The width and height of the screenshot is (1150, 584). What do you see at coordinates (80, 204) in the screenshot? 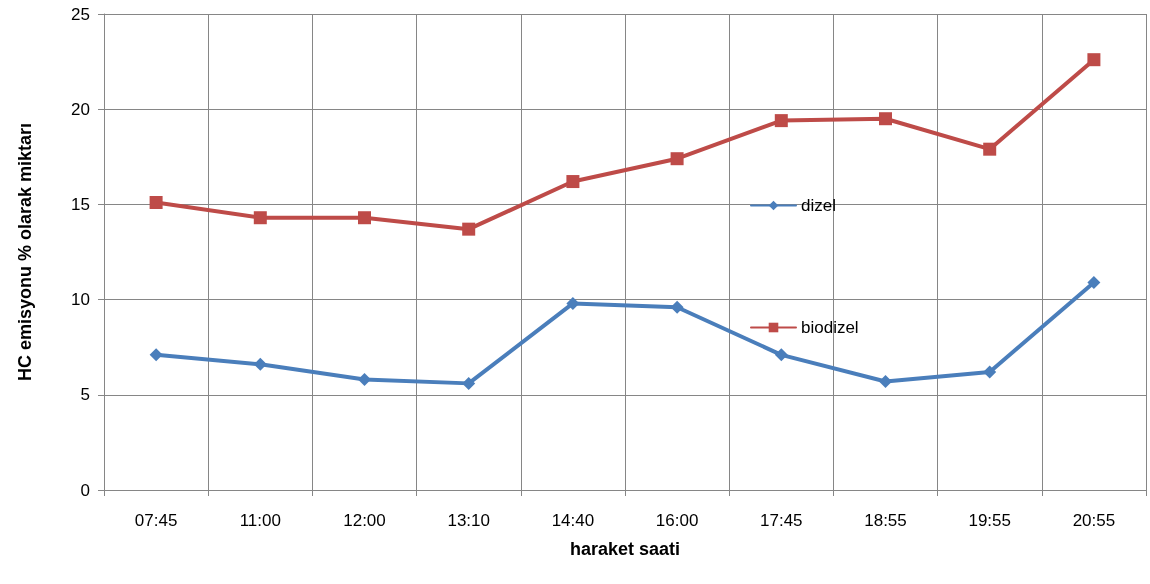
I see `y-tick-label: 15` at bounding box center [80, 204].